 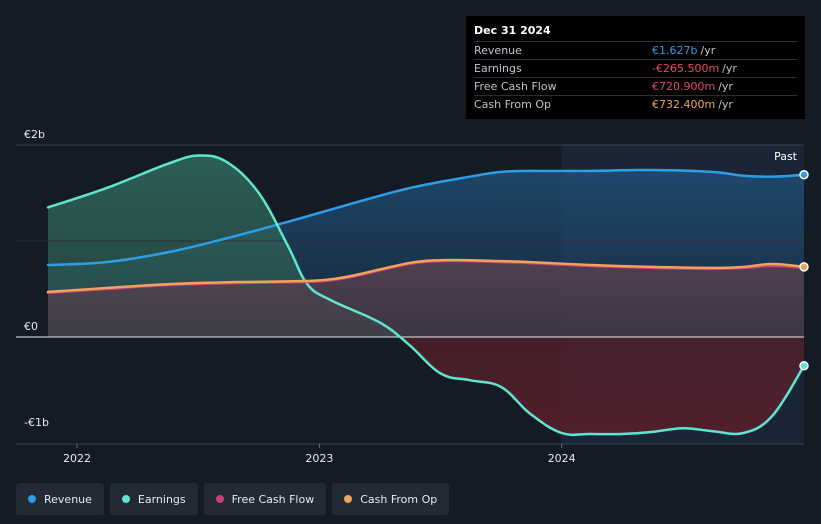 What do you see at coordinates (804, 267) in the screenshot?
I see `cash-from-op-end-dot` at bounding box center [804, 267].